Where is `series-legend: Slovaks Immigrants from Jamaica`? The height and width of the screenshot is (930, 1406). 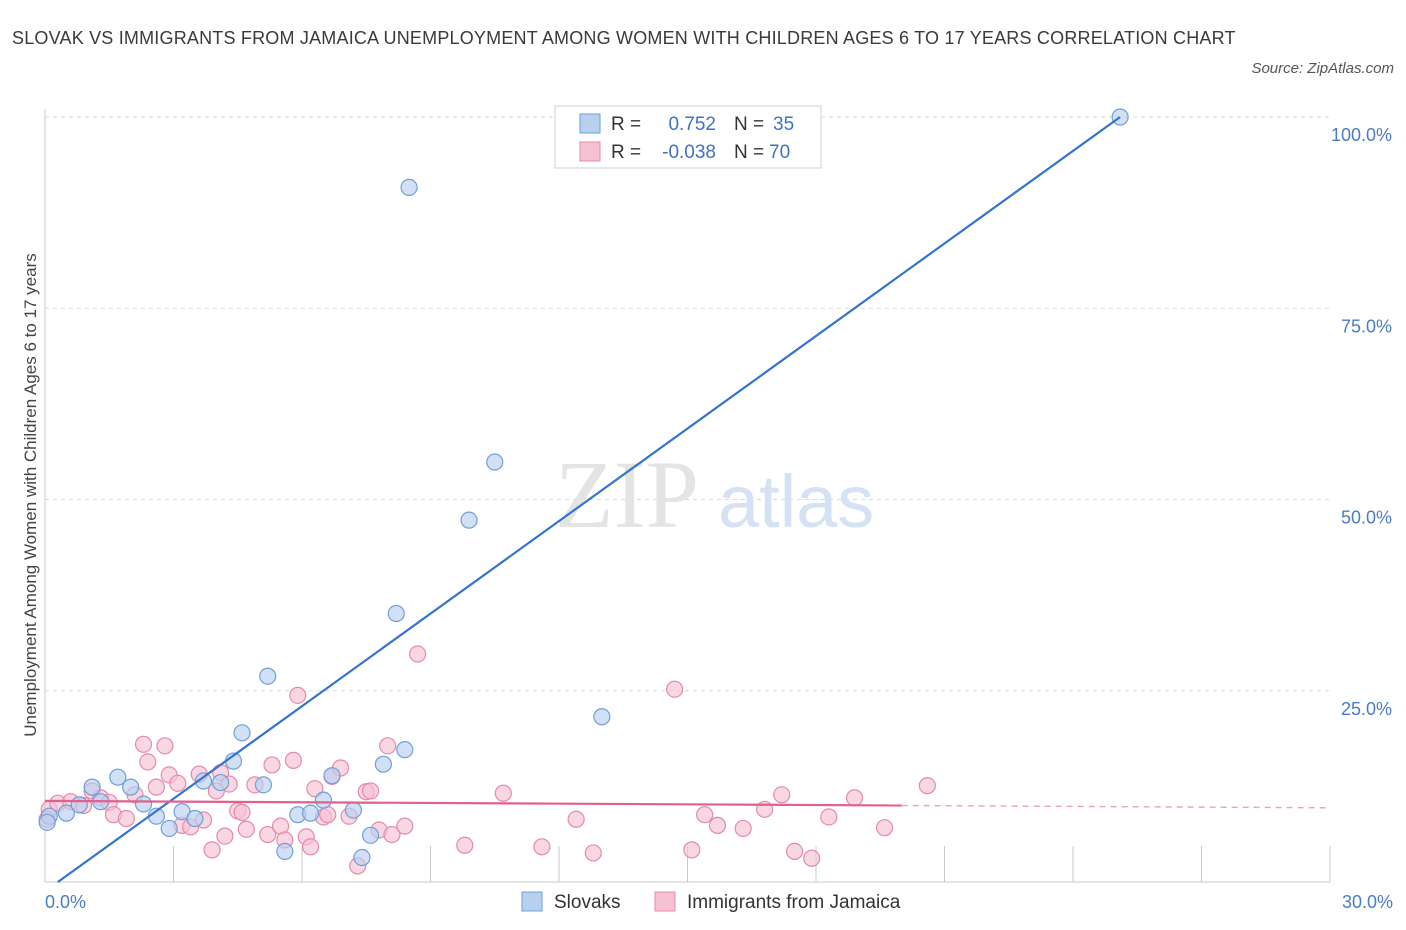 series-legend: Slovaks Immigrants from Jamaica is located at coordinates (711, 902).